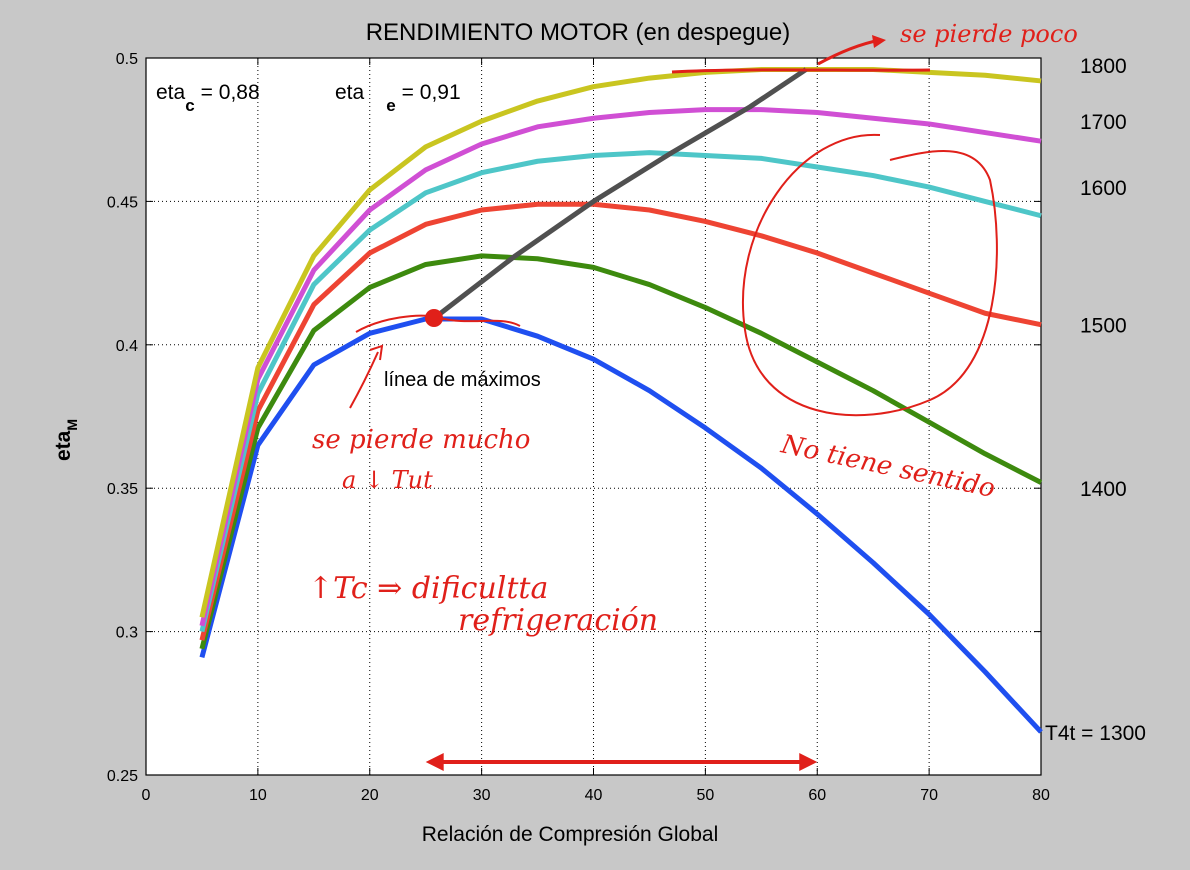 The height and width of the screenshot is (870, 1190). I want to click on y-axis-label-main: eta, so click(63, 445).